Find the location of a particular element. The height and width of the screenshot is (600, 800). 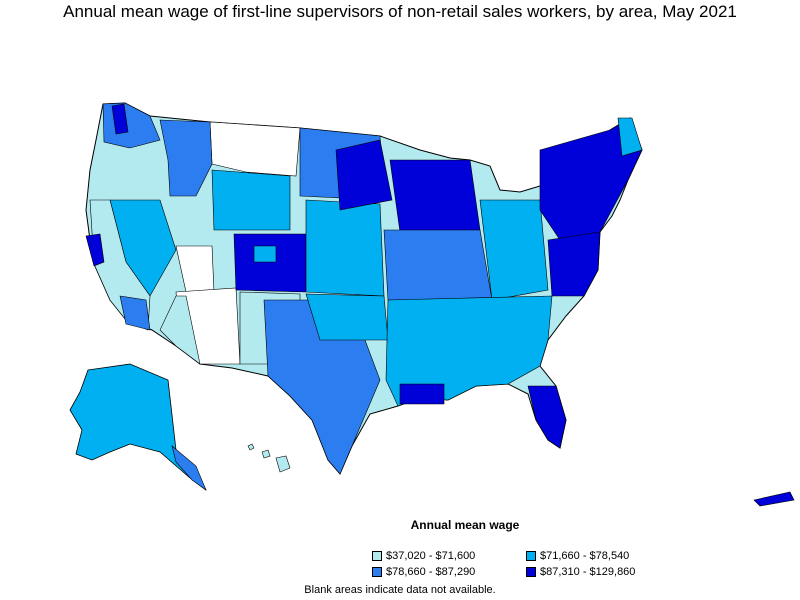

colorado-region is located at coordinates (270, 263).